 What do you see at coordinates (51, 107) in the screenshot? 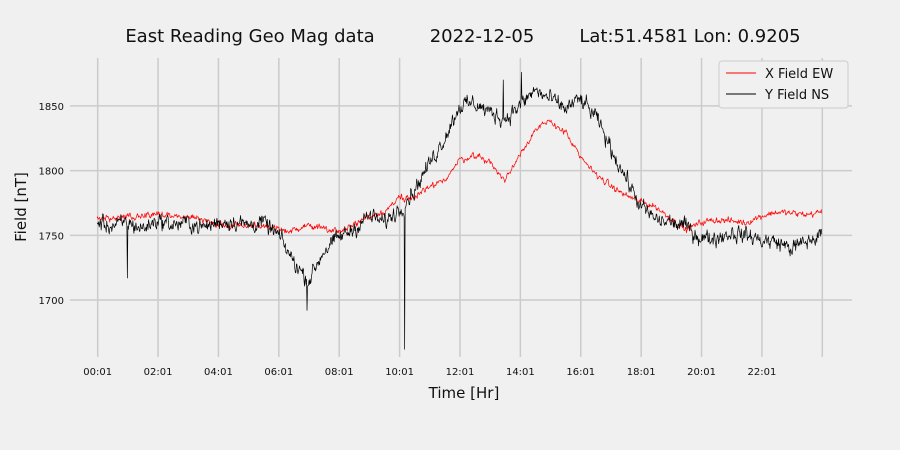
I see `y-tick-label: 1850` at bounding box center [51, 107].